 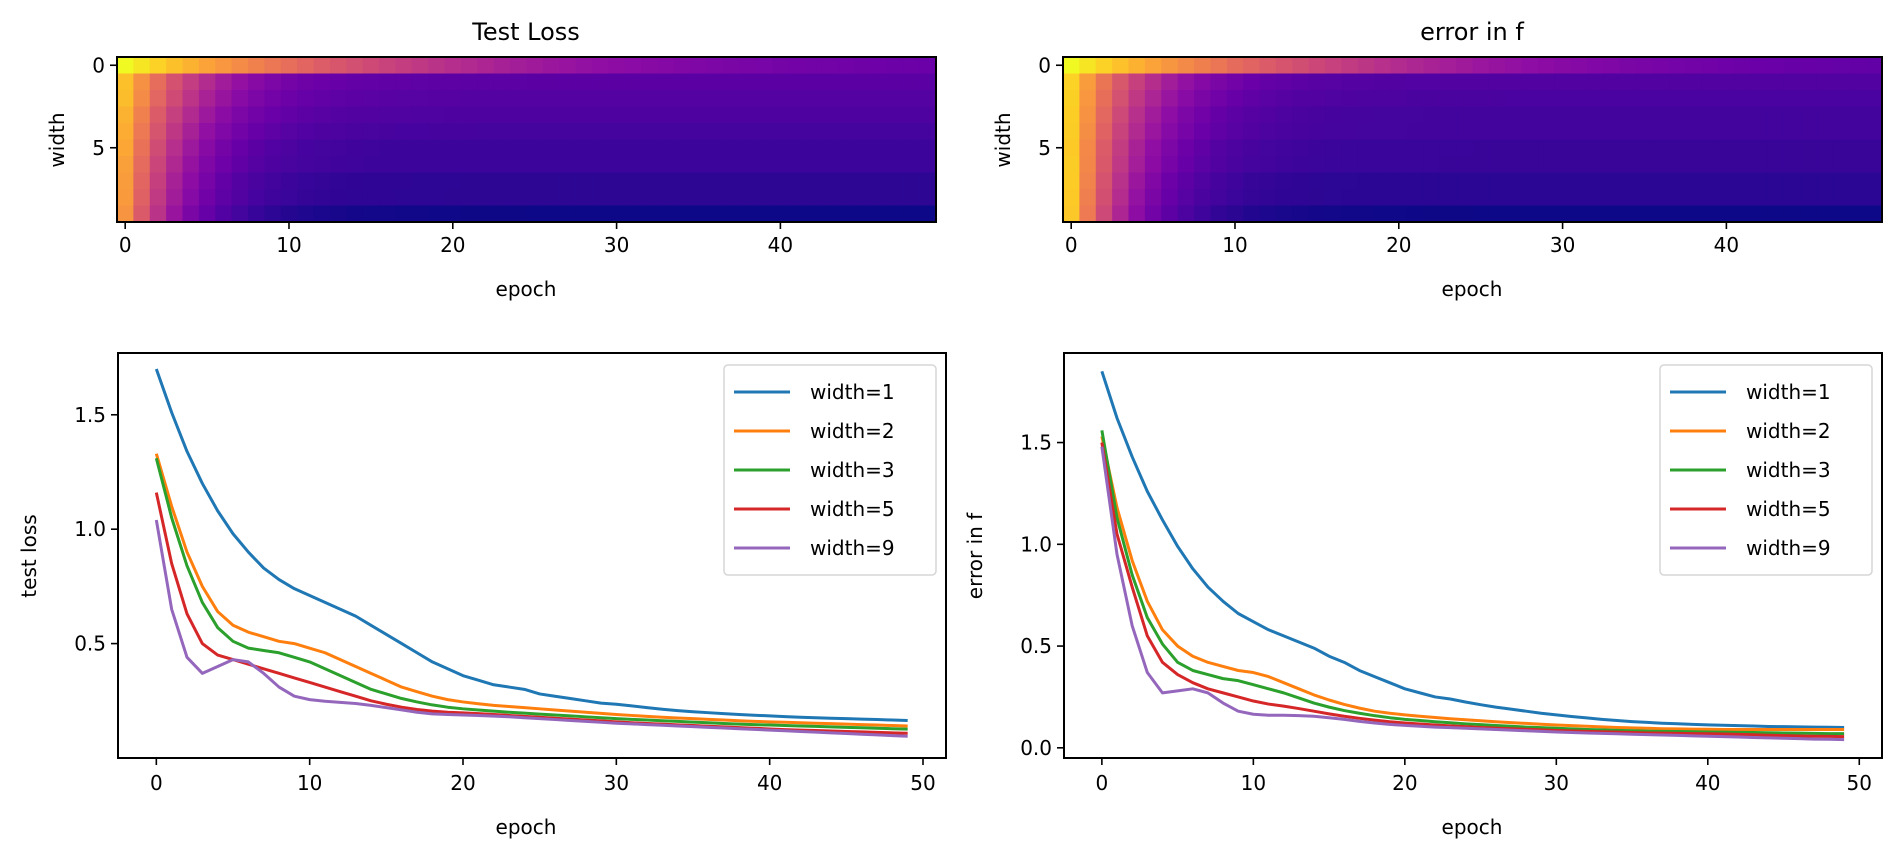 What do you see at coordinates (1788, 548) in the screenshot?
I see `legend-label: width=9` at bounding box center [1788, 548].